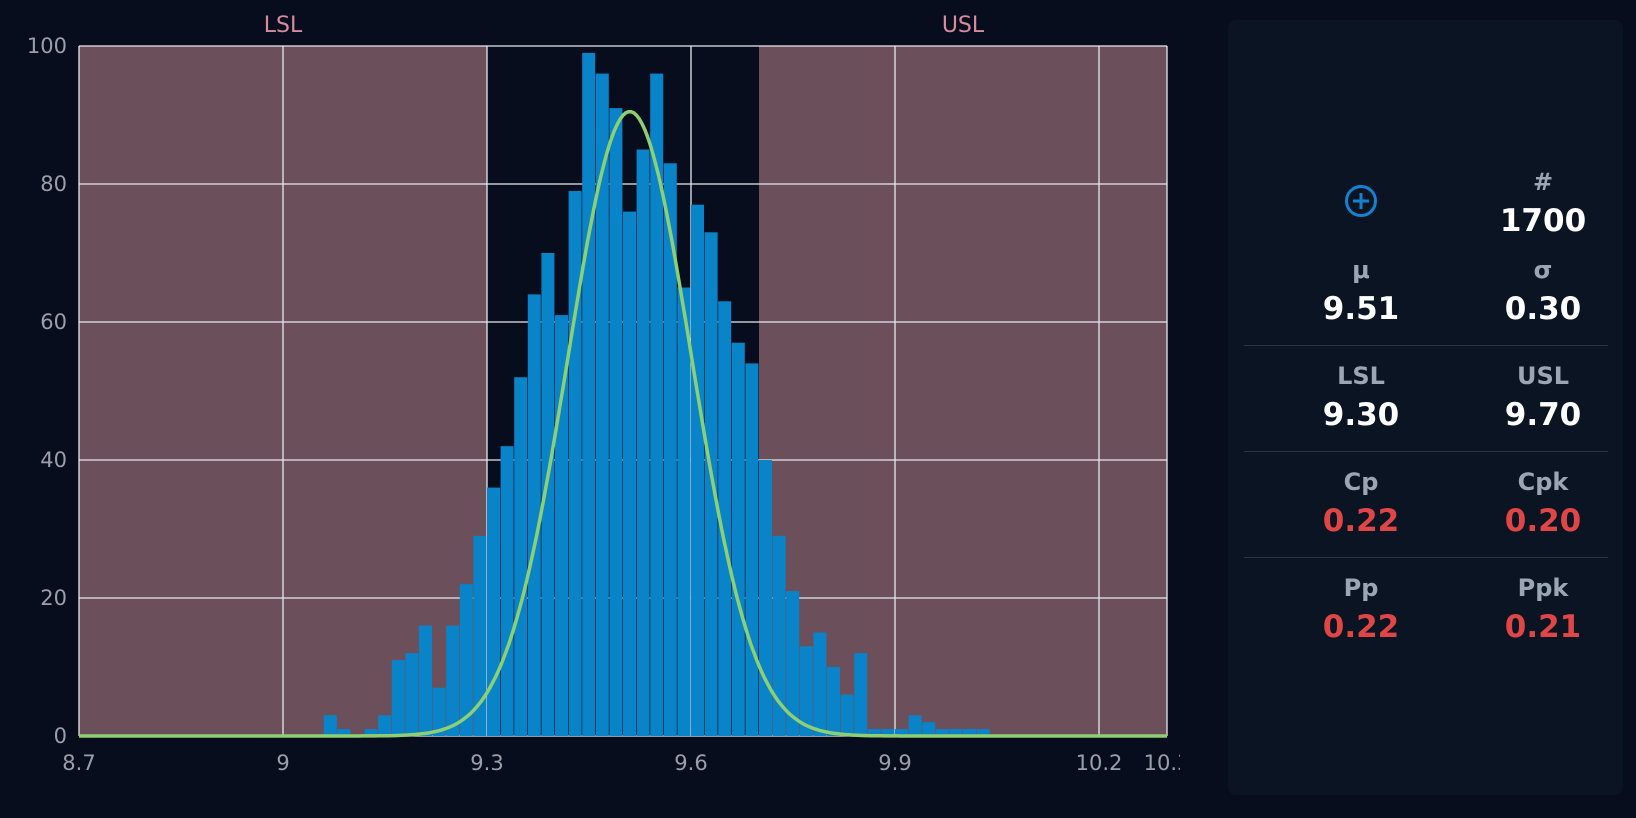 The width and height of the screenshot is (1636, 818). I want to click on x-tick-label: 8.7, so click(78, 763).